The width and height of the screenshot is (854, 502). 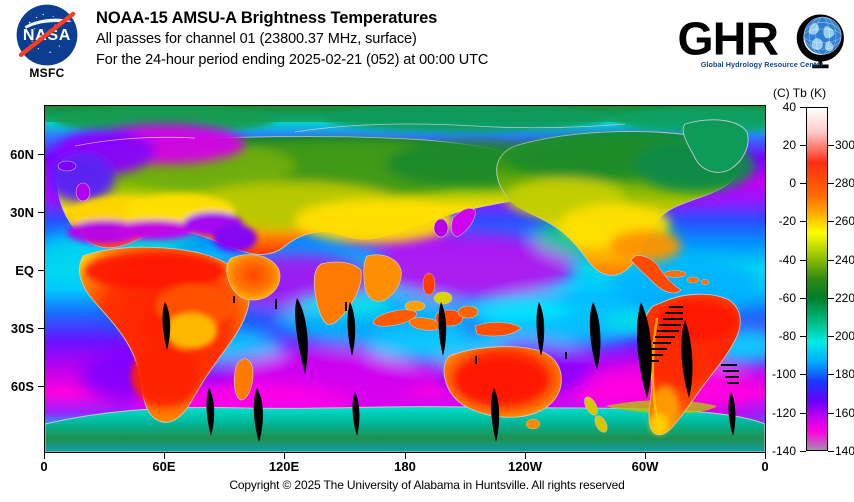 What do you see at coordinates (645, 456) in the screenshot?
I see `x-tick-60W` at bounding box center [645, 456].